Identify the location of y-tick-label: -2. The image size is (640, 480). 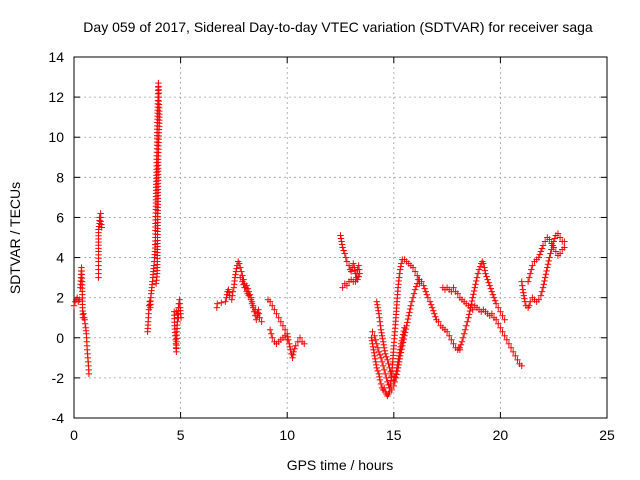
(58, 378).